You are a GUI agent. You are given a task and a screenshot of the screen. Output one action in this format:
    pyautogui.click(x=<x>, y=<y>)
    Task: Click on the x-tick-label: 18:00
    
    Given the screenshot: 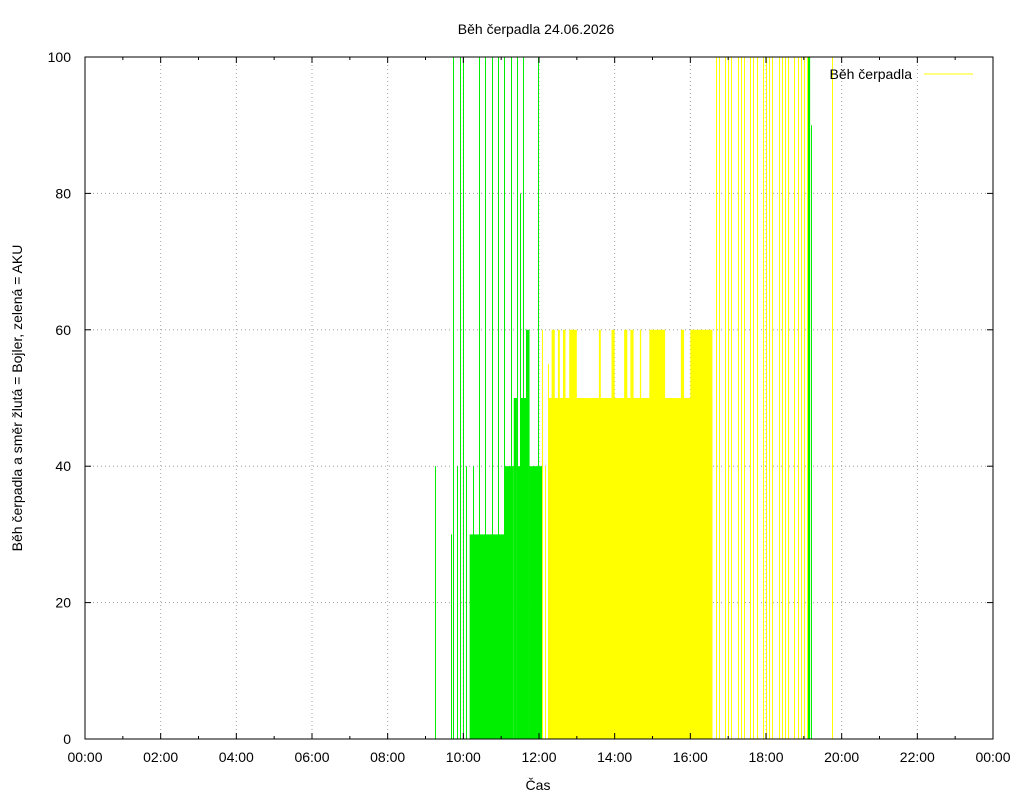 What is the action you would take?
    pyautogui.click(x=765, y=757)
    